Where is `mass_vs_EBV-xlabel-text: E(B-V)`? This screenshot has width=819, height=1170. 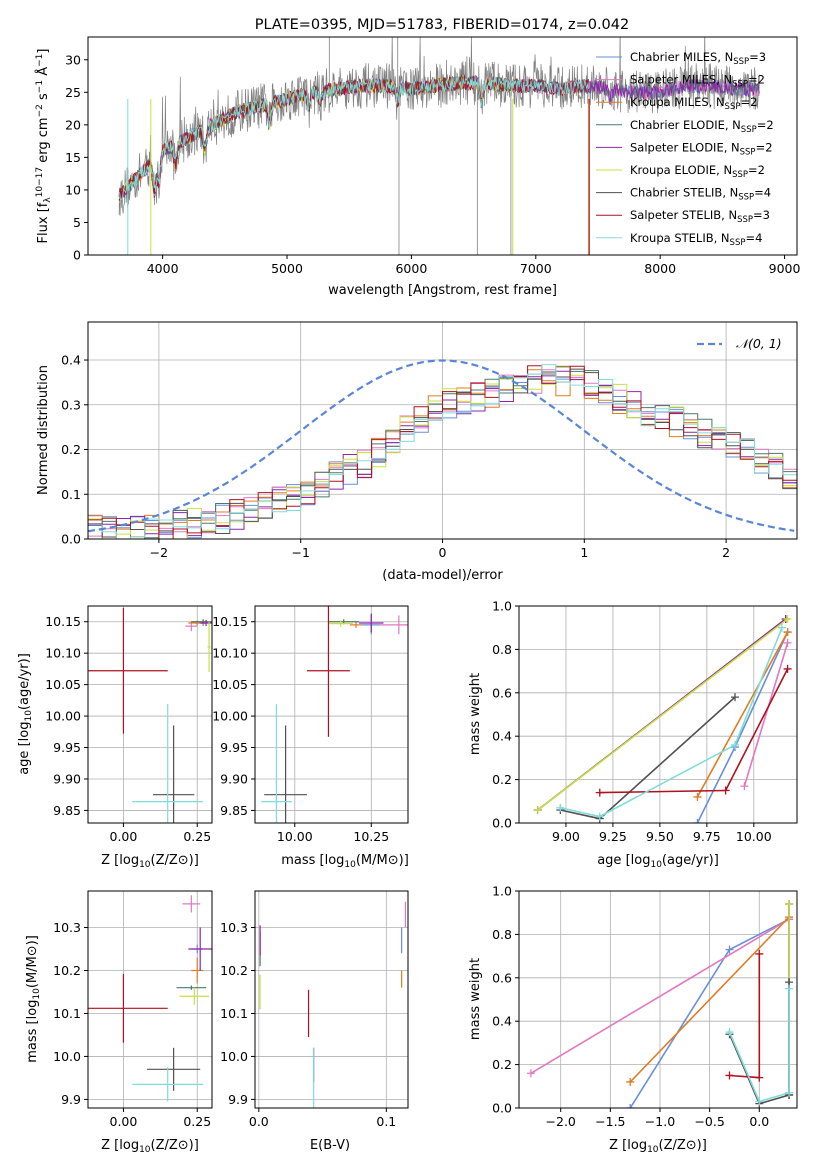 mass_vs_EBV-xlabel-text: E(B-V) is located at coordinates (330, 1145).